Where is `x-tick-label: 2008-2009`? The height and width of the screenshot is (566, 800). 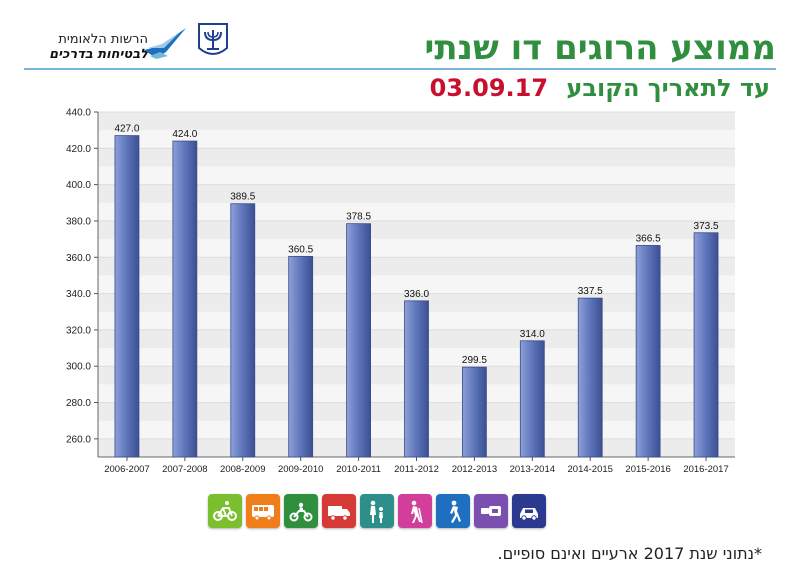 x-tick-label: 2008-2009 is located at coordinates (242, 469).